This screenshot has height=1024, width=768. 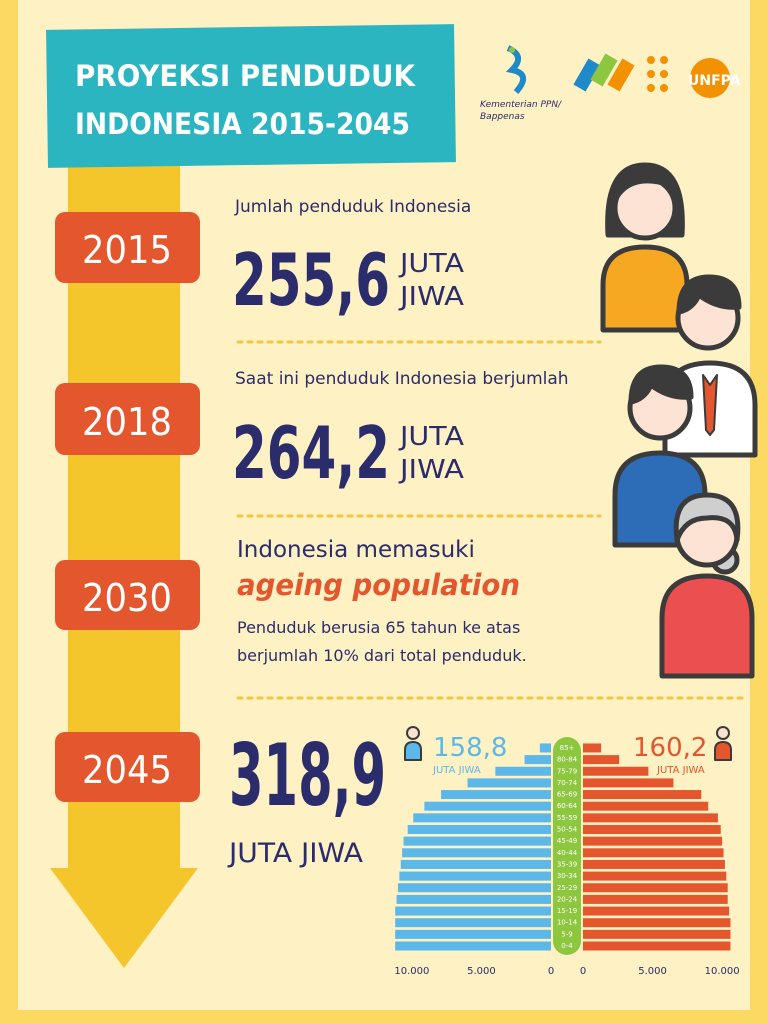 I want to click on highlight: ageing population, so click(x=378, y=585).